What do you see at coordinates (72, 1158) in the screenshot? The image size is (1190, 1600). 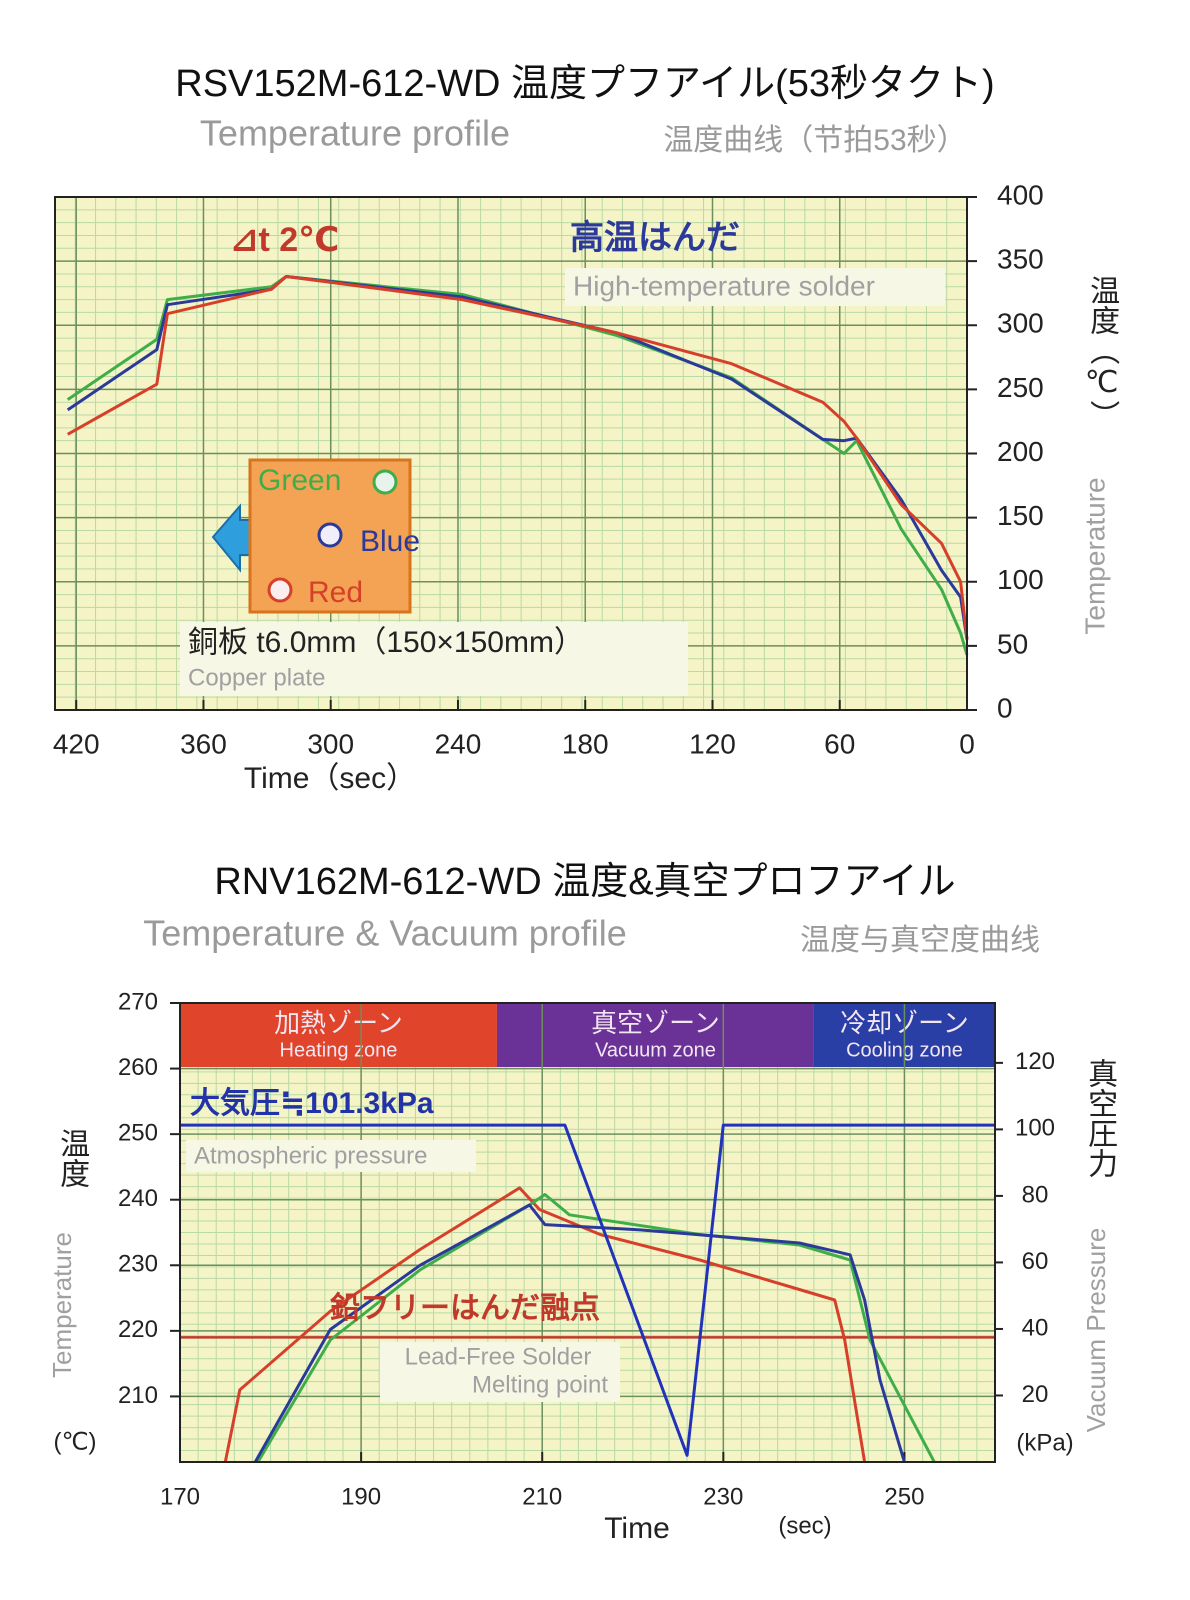 I see `y-axis-label: 温度` at bounding box center [72, 1158].